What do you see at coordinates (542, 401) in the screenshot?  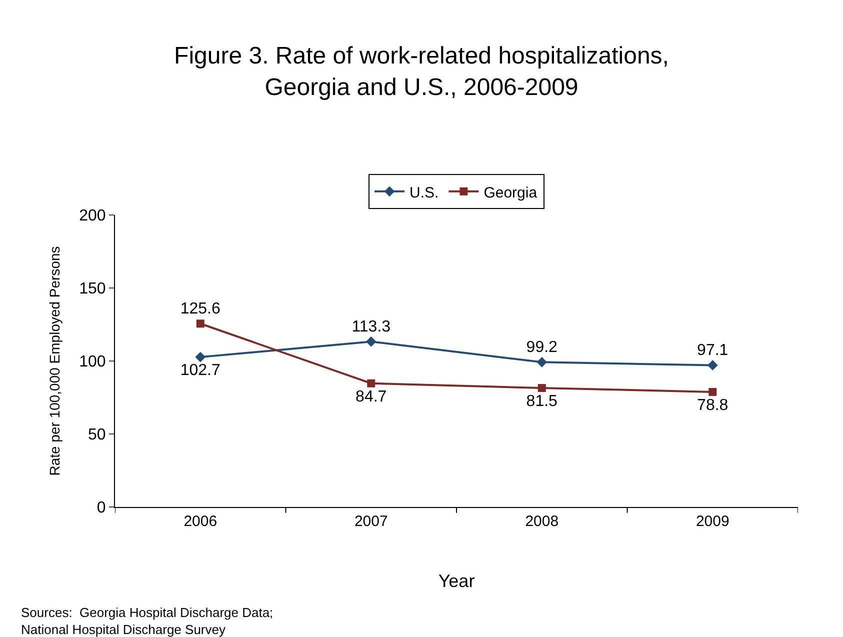 I see `data-label: 81.5` at bounding box center [542, 401].